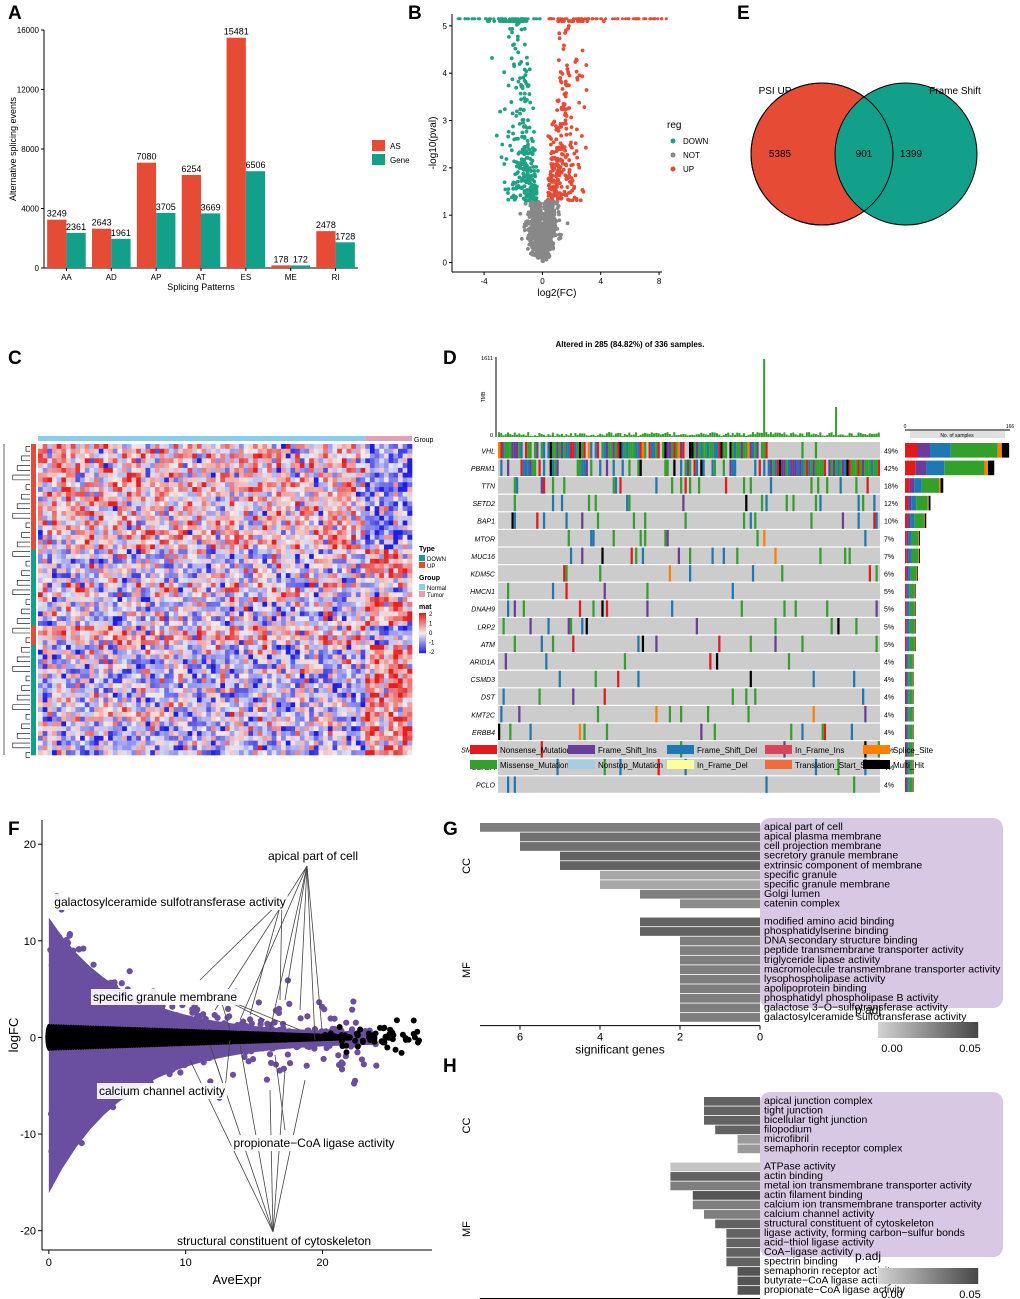  Describe the element at coordinates (76, 227) in the screenshot. I see `bar-value-label: 2361` at that location.